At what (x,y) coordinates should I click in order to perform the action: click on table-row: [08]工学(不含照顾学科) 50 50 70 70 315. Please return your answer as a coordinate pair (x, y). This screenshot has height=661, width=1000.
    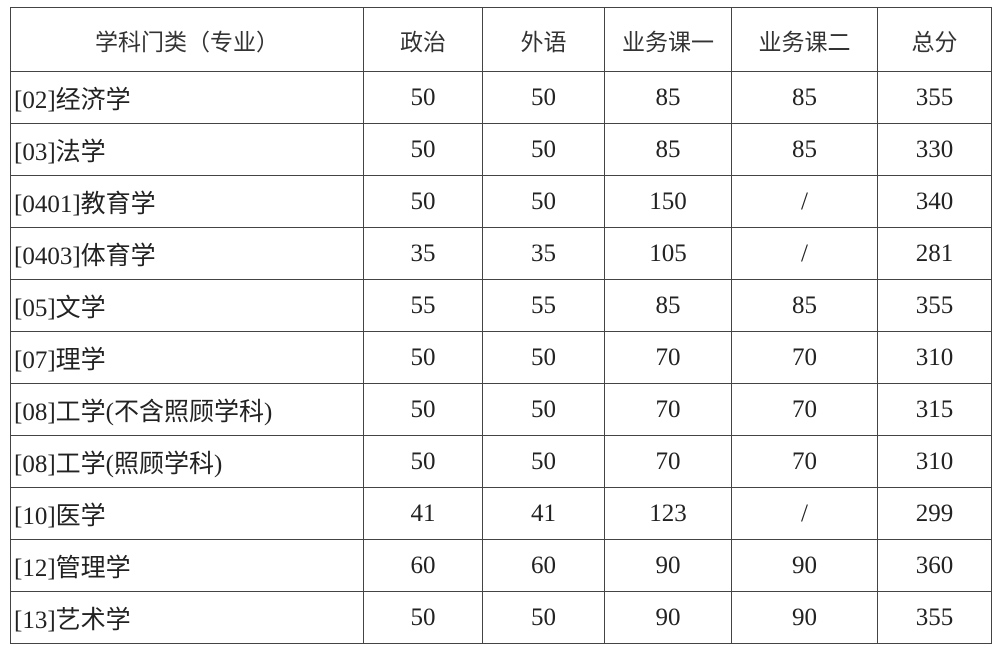
    Looking at the image, I should click on (501, 409).